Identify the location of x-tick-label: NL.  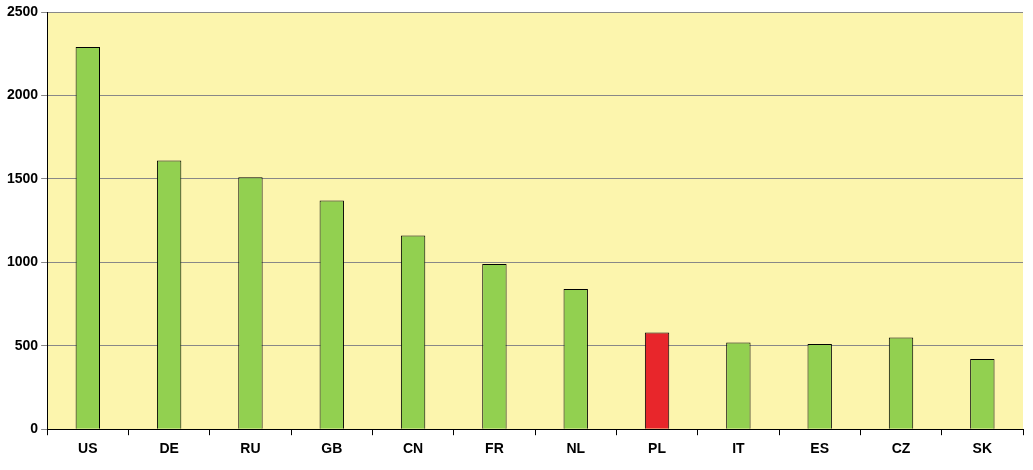
(576, 448).